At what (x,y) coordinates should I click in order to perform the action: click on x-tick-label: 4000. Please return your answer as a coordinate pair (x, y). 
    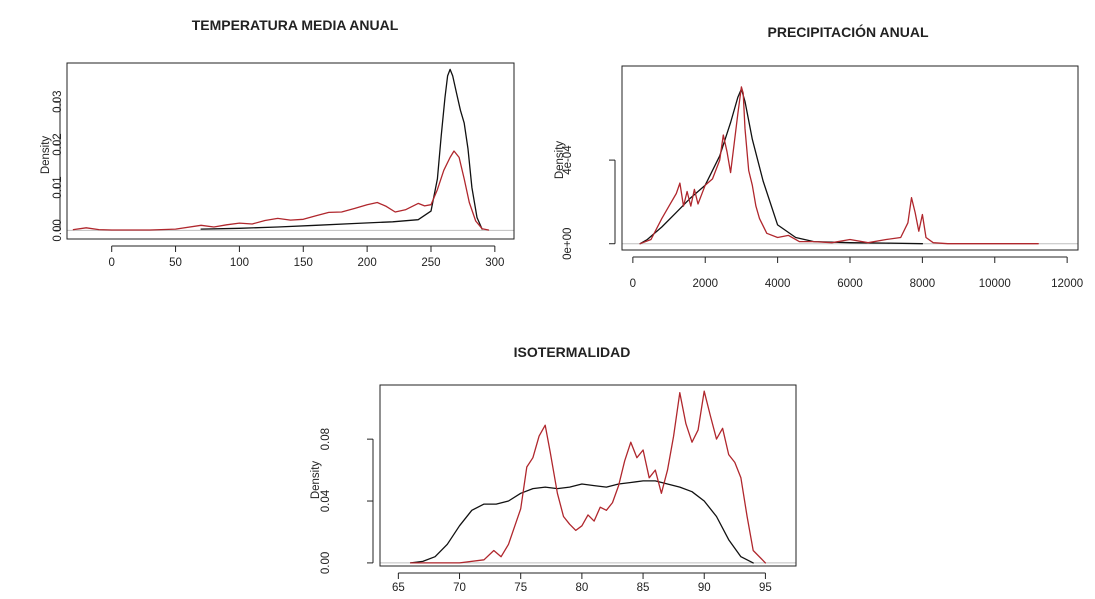
    Looking at the image, I should click on (778, 284).